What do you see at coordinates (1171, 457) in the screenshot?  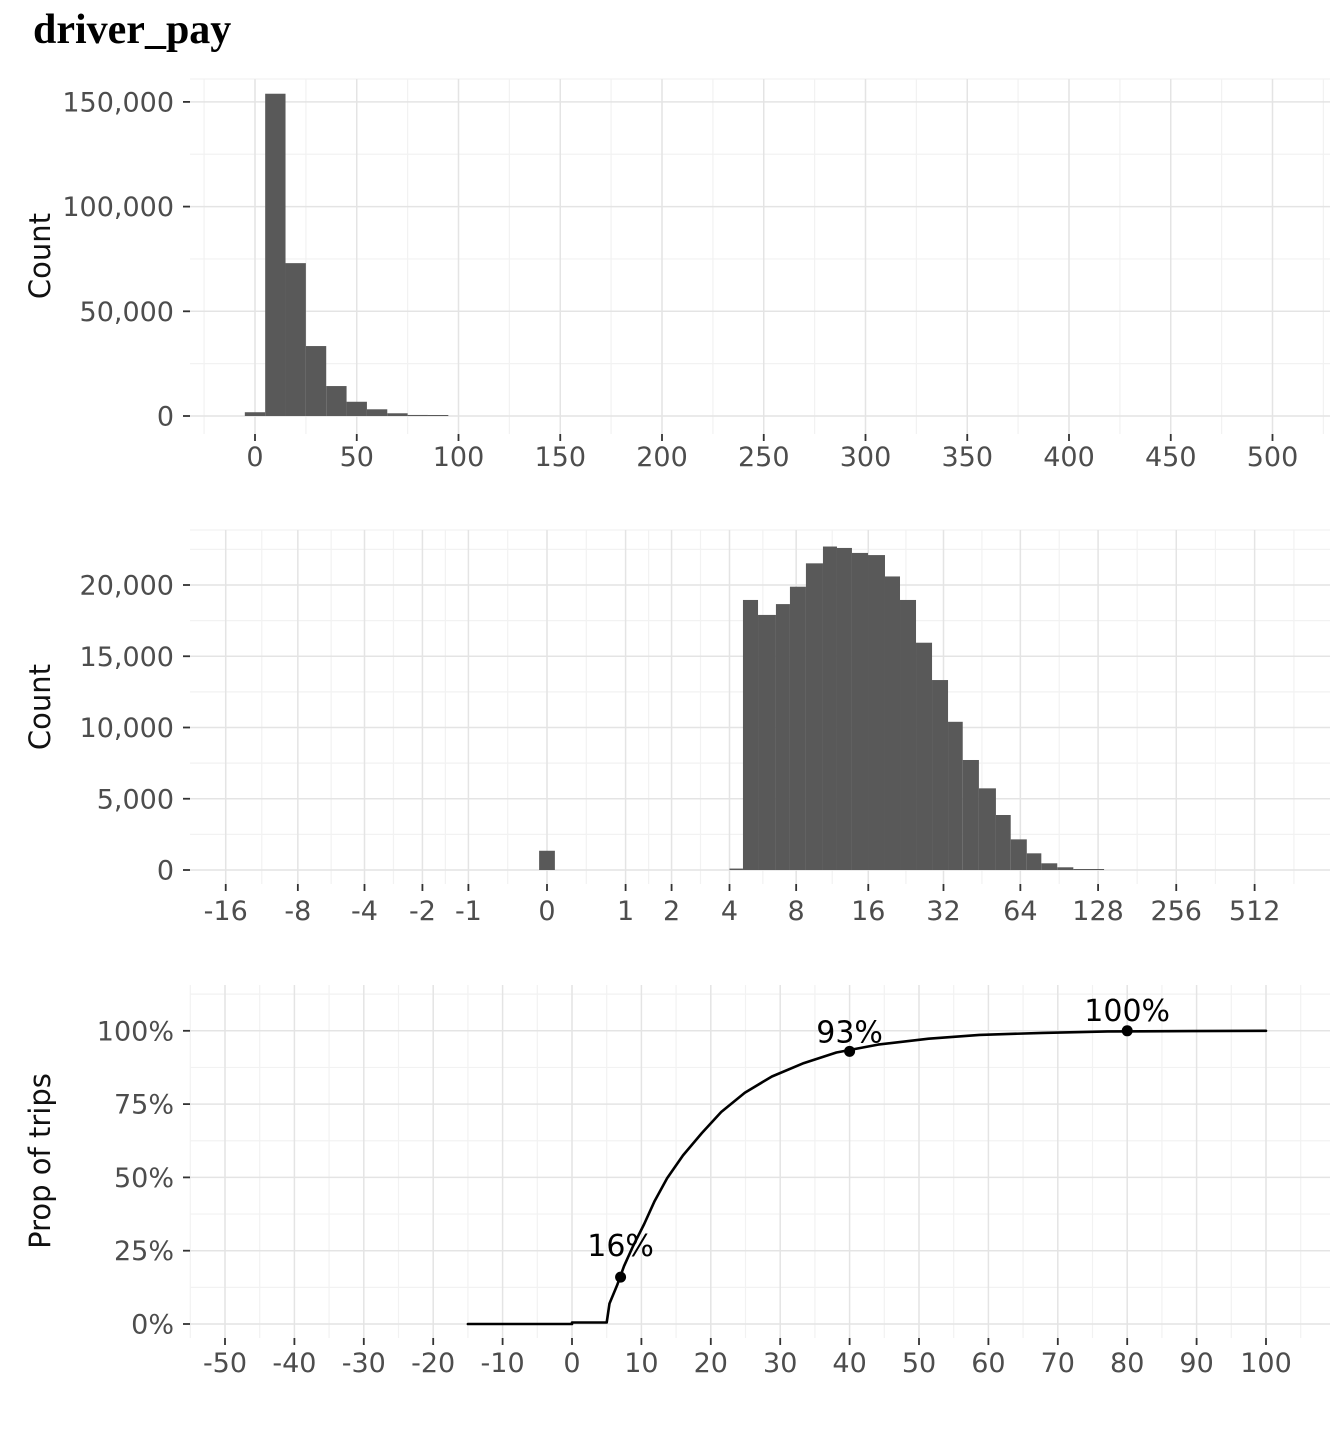 I see `x-tick-label: 450` at bounding box center [1171, 457].